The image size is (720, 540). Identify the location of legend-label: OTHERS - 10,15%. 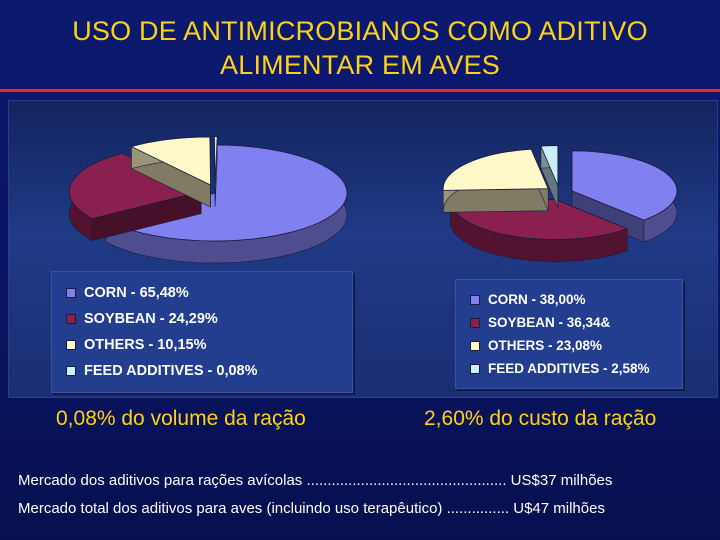
(145, 345).